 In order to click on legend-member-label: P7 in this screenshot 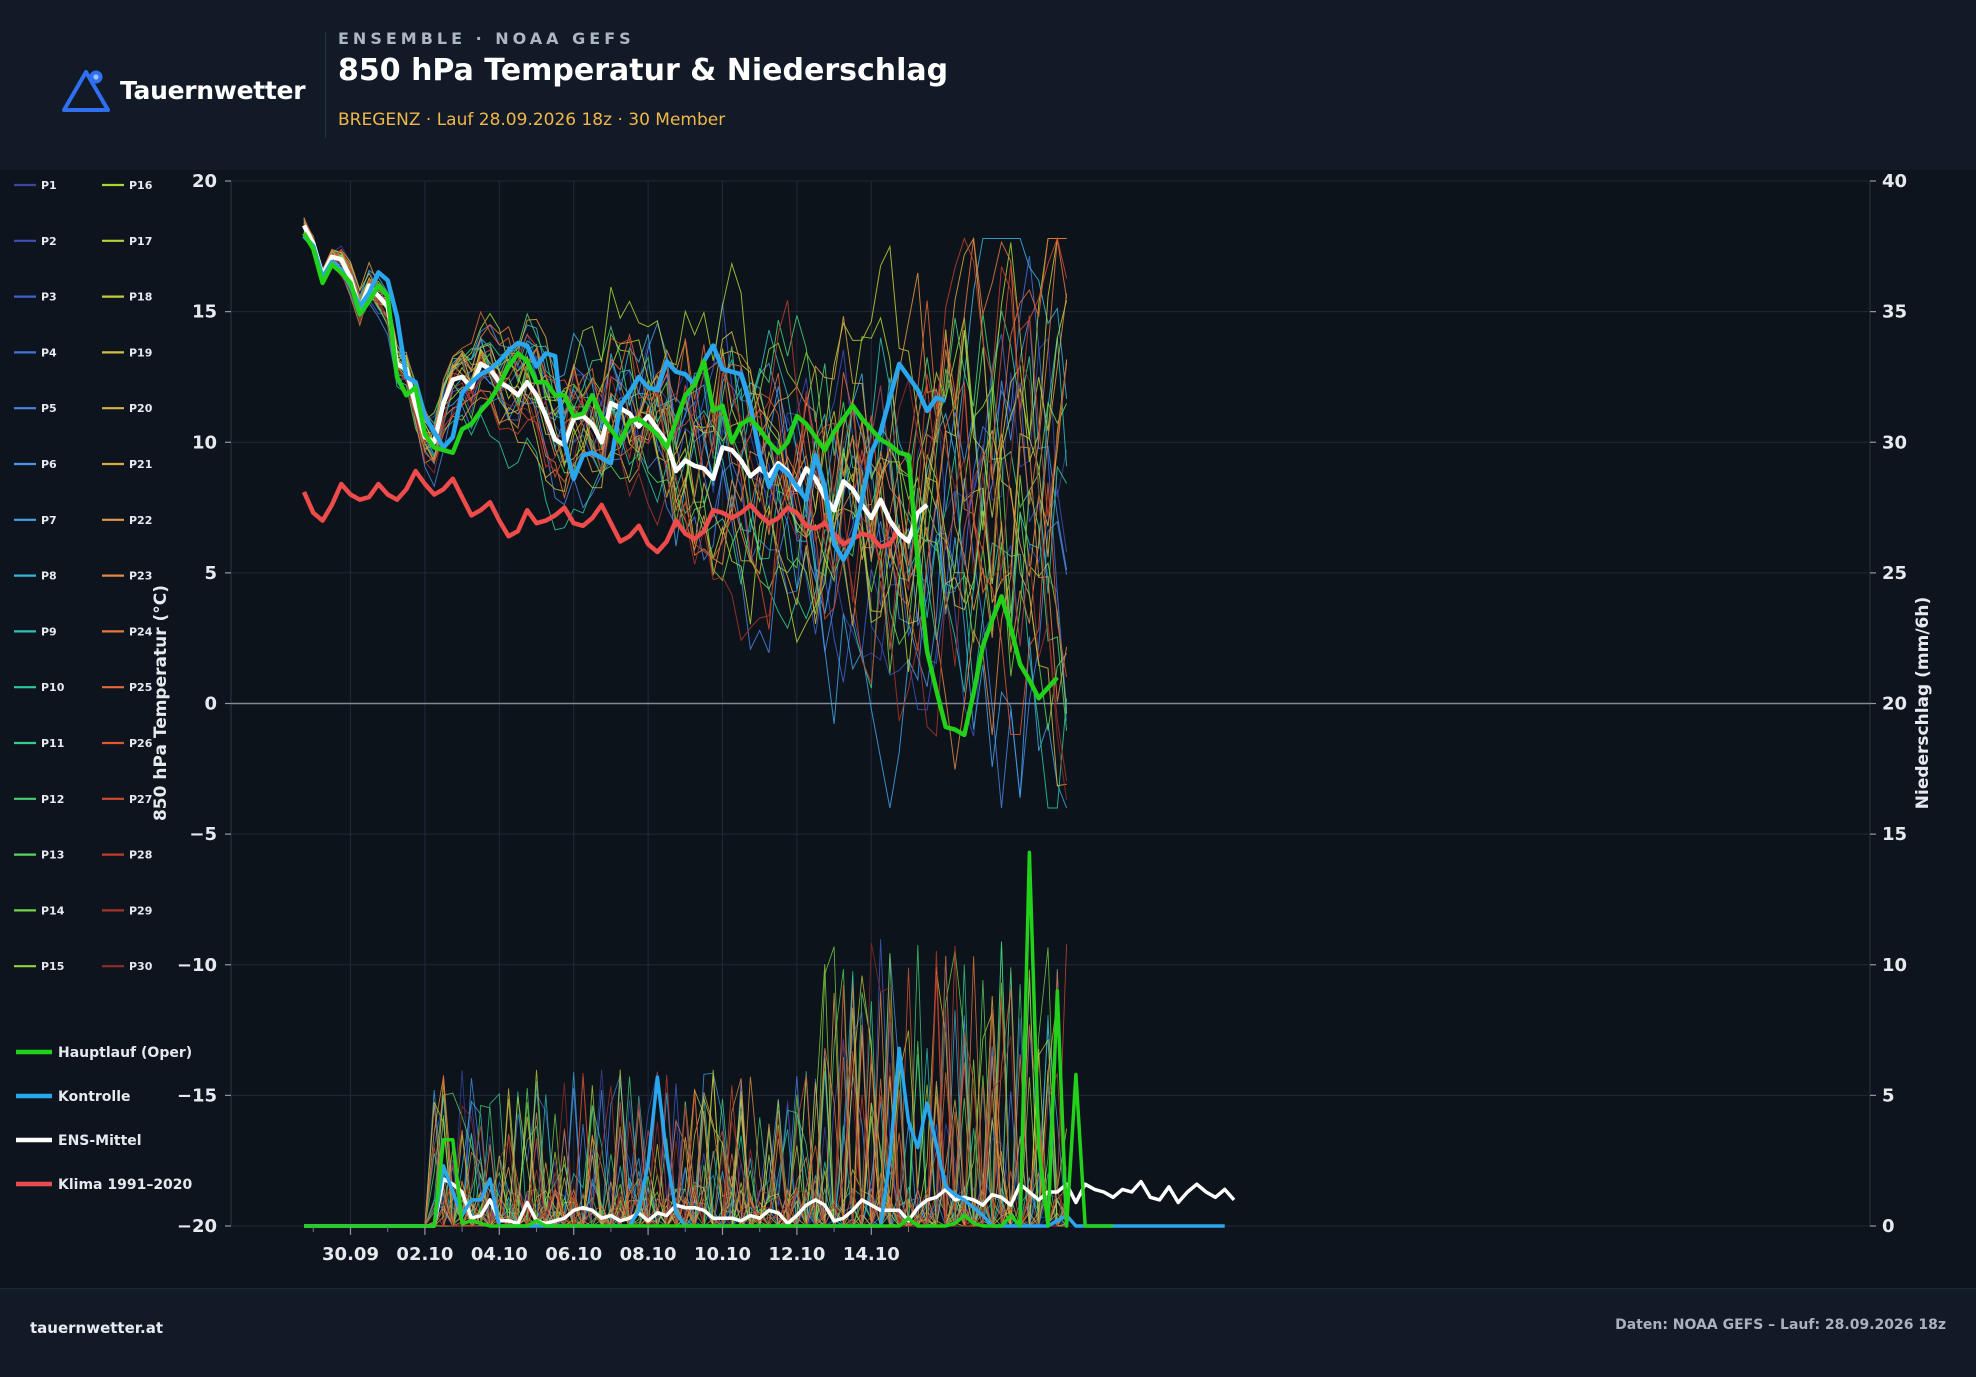, I will do `click(49, 520)`.